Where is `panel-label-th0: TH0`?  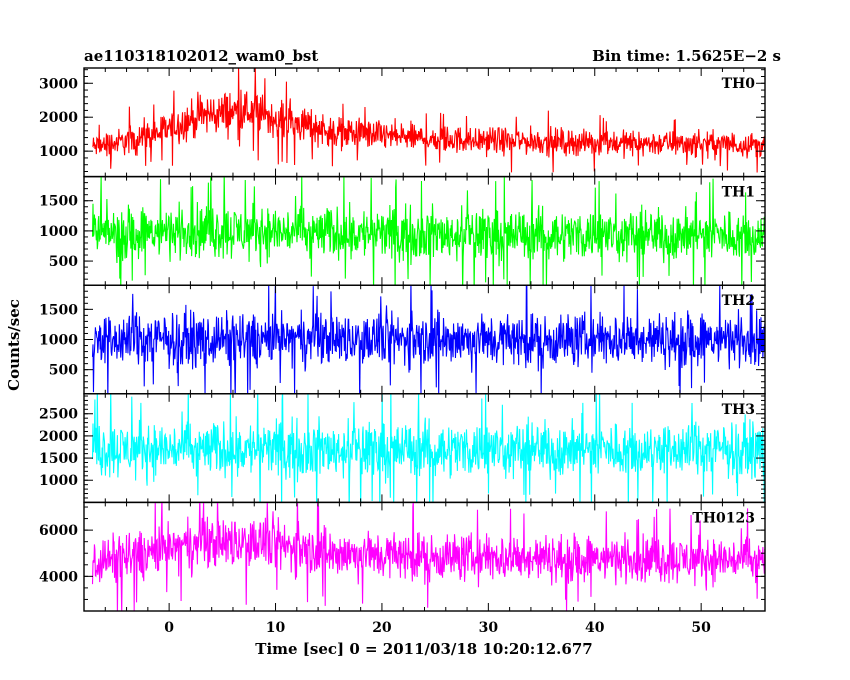 panel-label-th0: TH0 is located at coordinates (739, 84).